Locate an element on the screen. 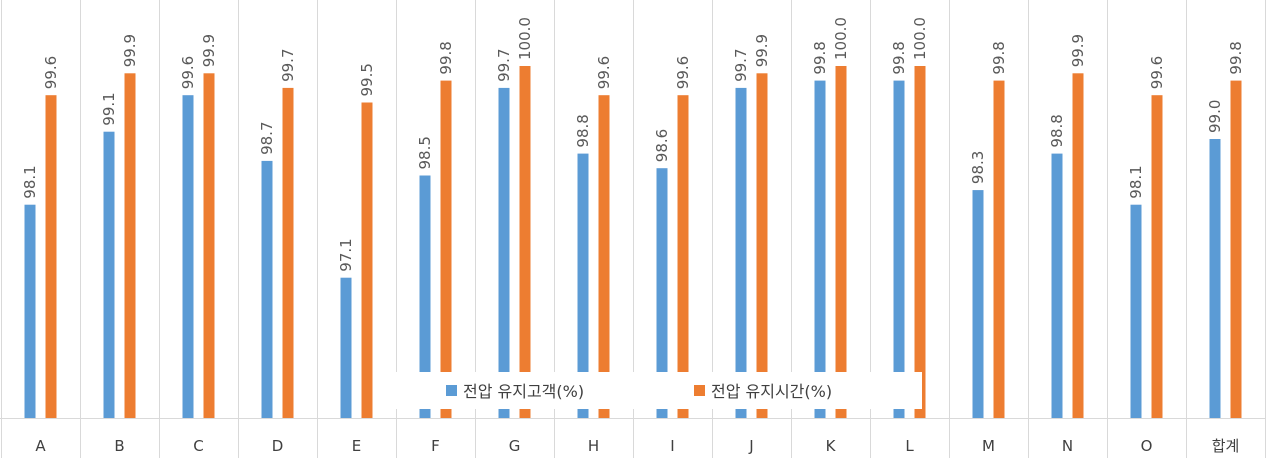 The image size is (1273, 471). legend-label-series-1: 전압 유지고객(%) is located at coordinates (523, 391).